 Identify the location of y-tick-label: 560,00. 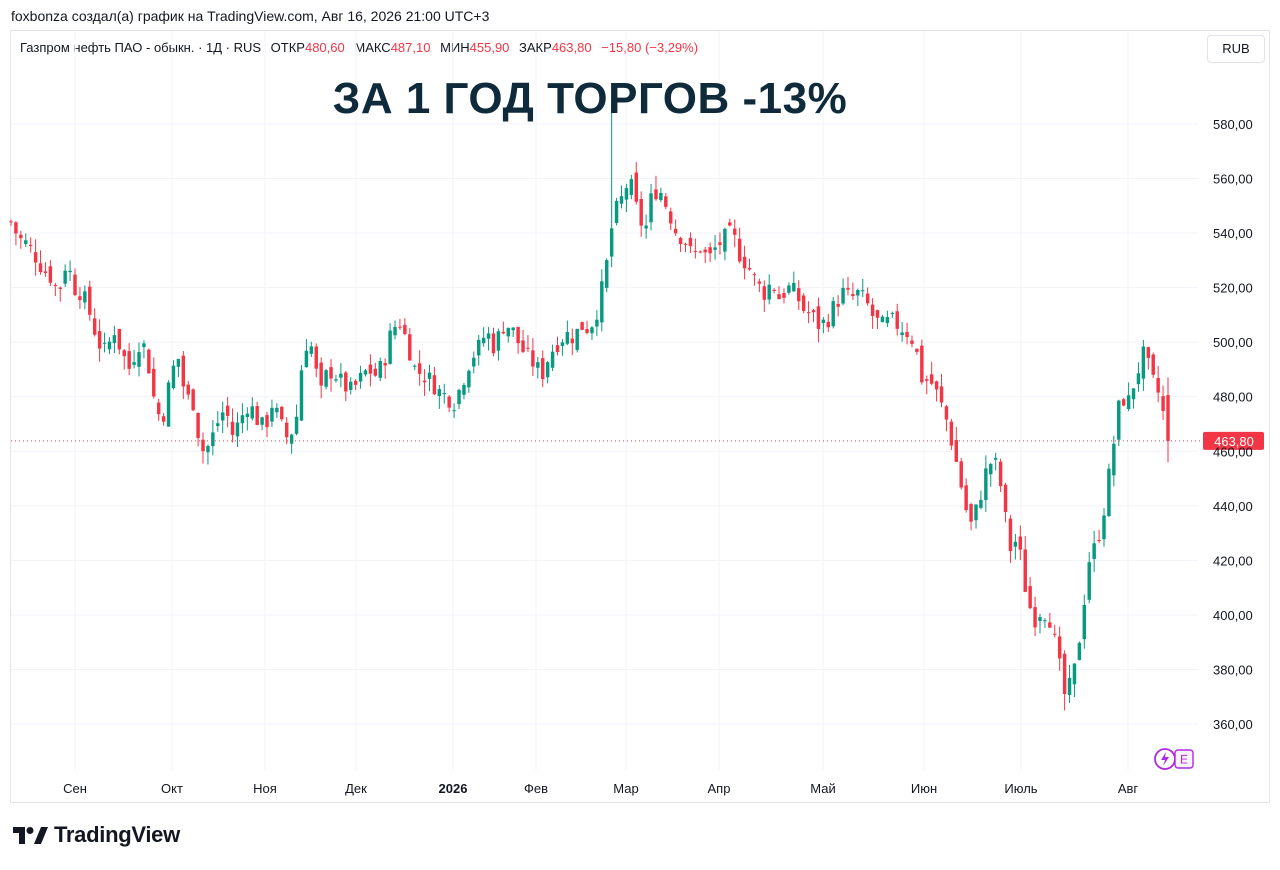
(1233, 179).